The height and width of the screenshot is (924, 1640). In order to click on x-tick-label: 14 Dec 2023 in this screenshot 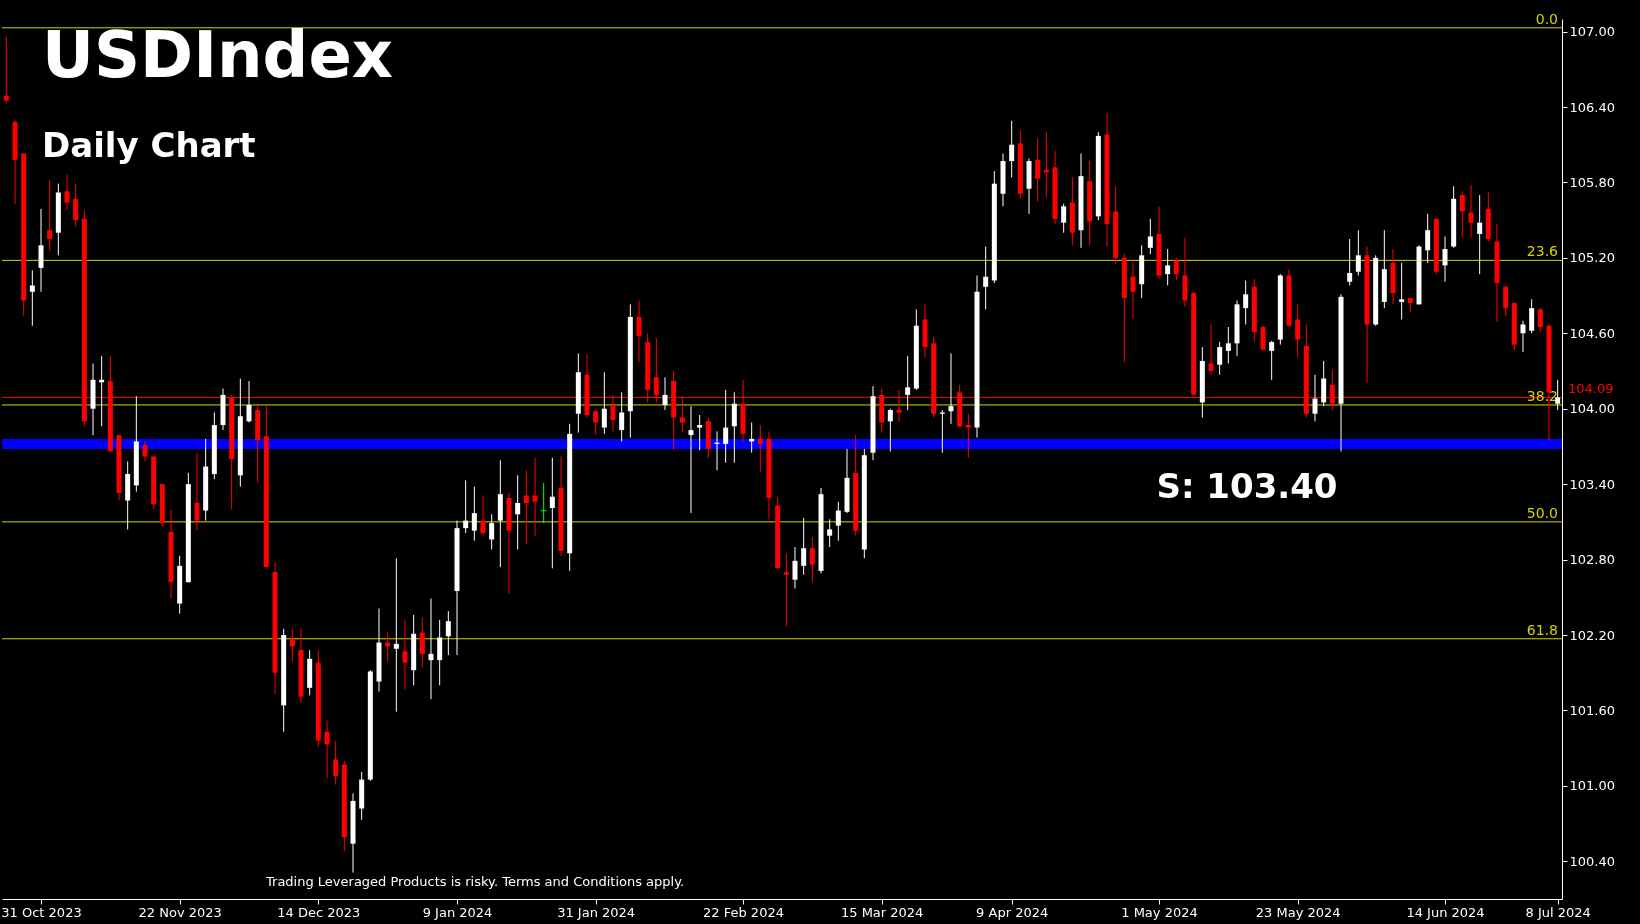, I will do `click(319, 912)`.